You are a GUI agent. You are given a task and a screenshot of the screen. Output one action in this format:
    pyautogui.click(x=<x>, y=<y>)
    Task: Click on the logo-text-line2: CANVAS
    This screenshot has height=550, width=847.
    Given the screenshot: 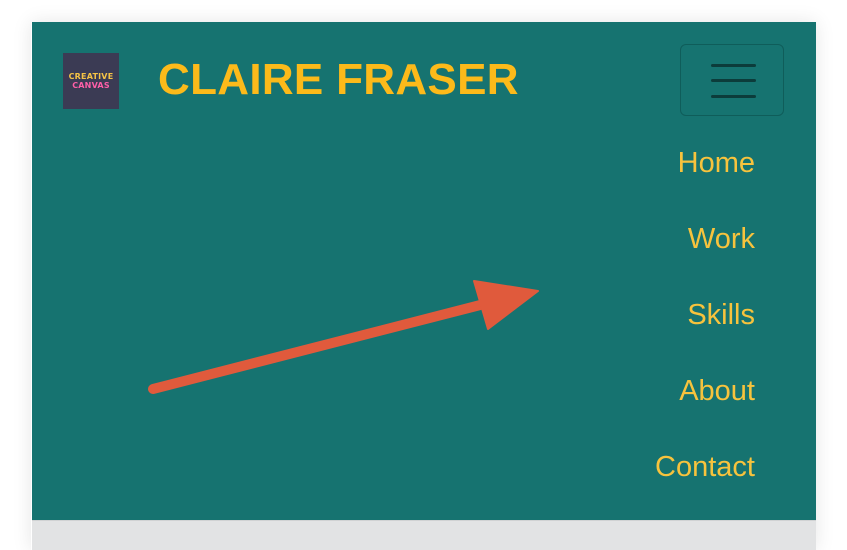 What is the action you would take?
    pyautogui.click(x=91, y=85)
    